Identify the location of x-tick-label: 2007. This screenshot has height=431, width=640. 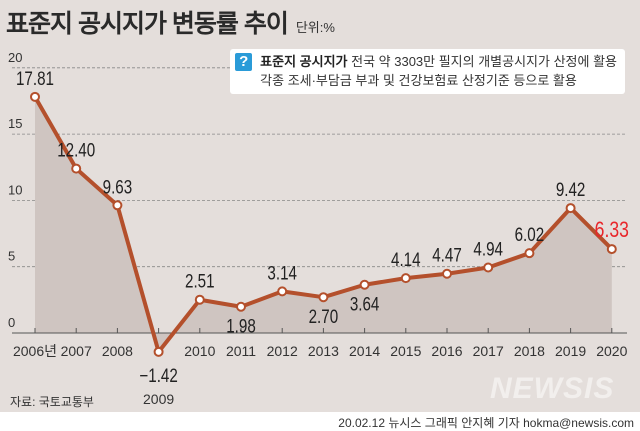
(76, 351).